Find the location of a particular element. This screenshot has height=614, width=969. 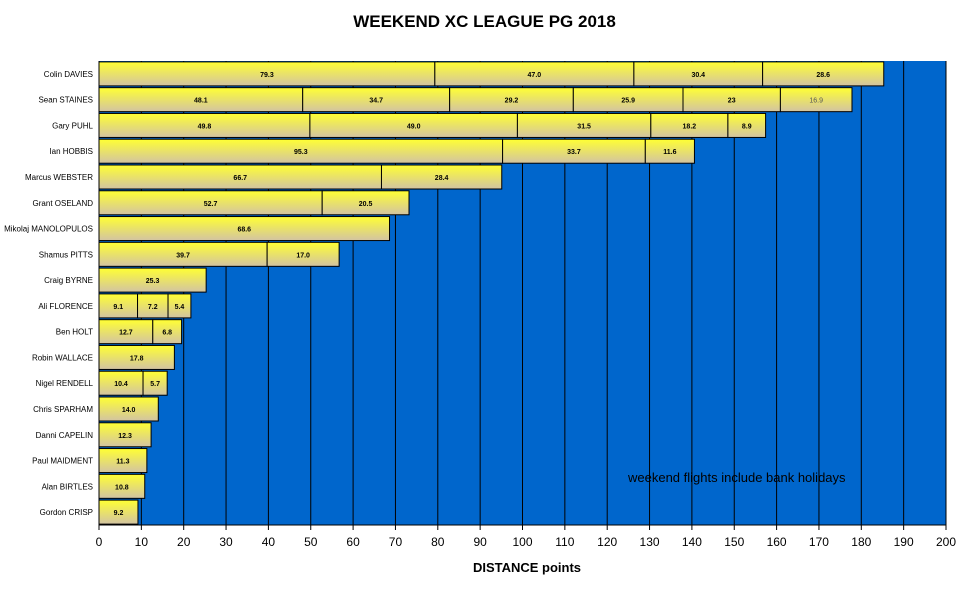

data-label: 11.6 is located at coordinates (669, 152).